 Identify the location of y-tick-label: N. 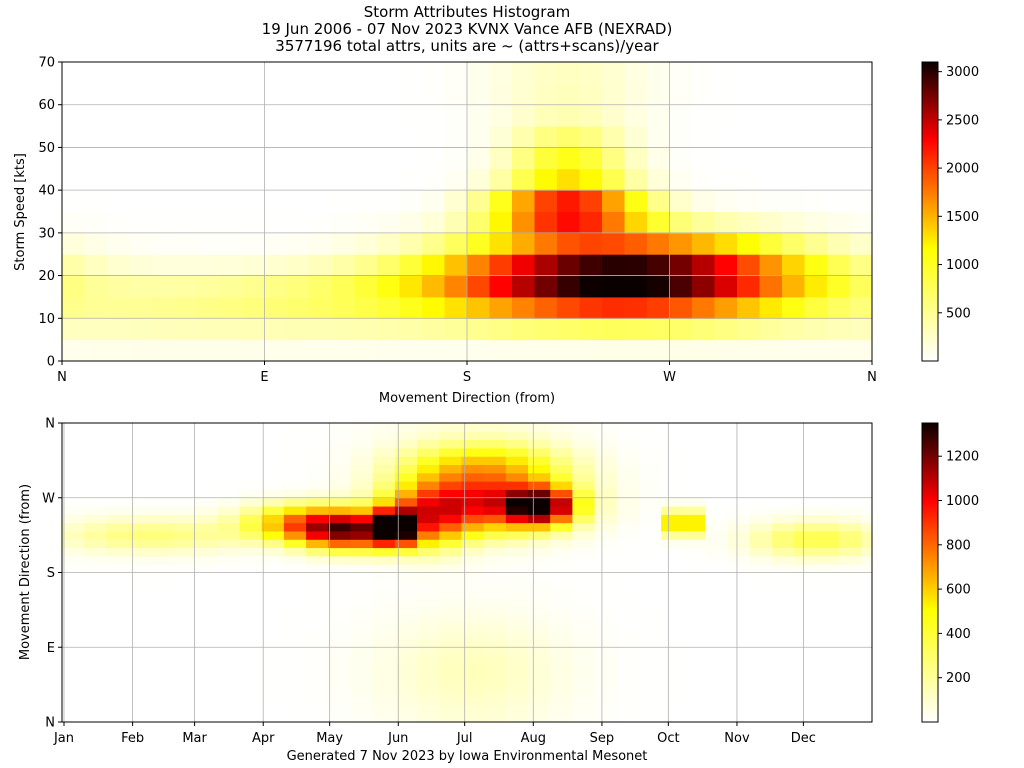
(50, 424).